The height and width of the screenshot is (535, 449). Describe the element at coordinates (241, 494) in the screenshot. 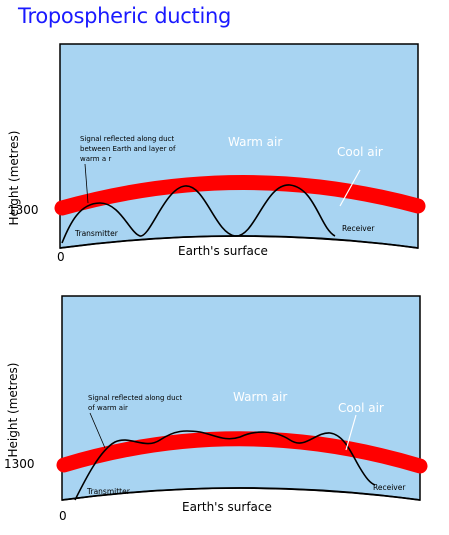

I see `earth-surface-line` at that location.